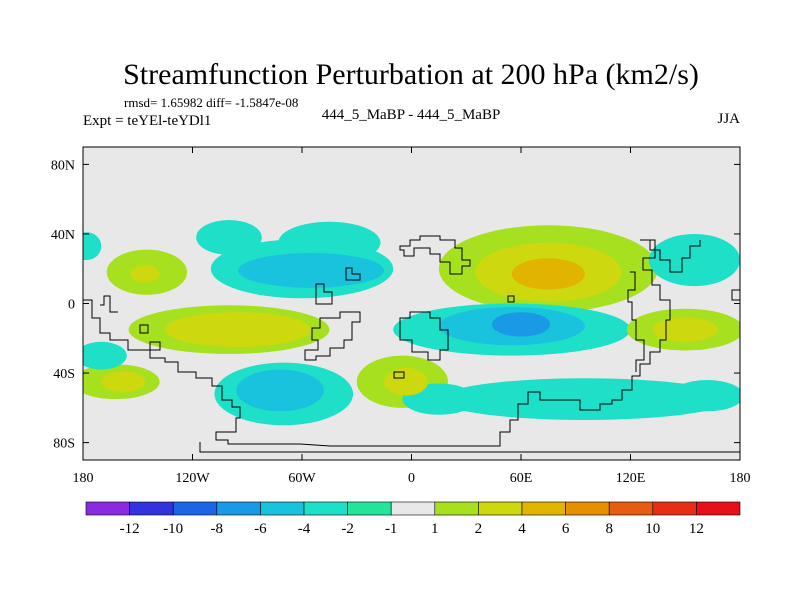  I want to click on colorbar-label: 4, so click(522, 529).